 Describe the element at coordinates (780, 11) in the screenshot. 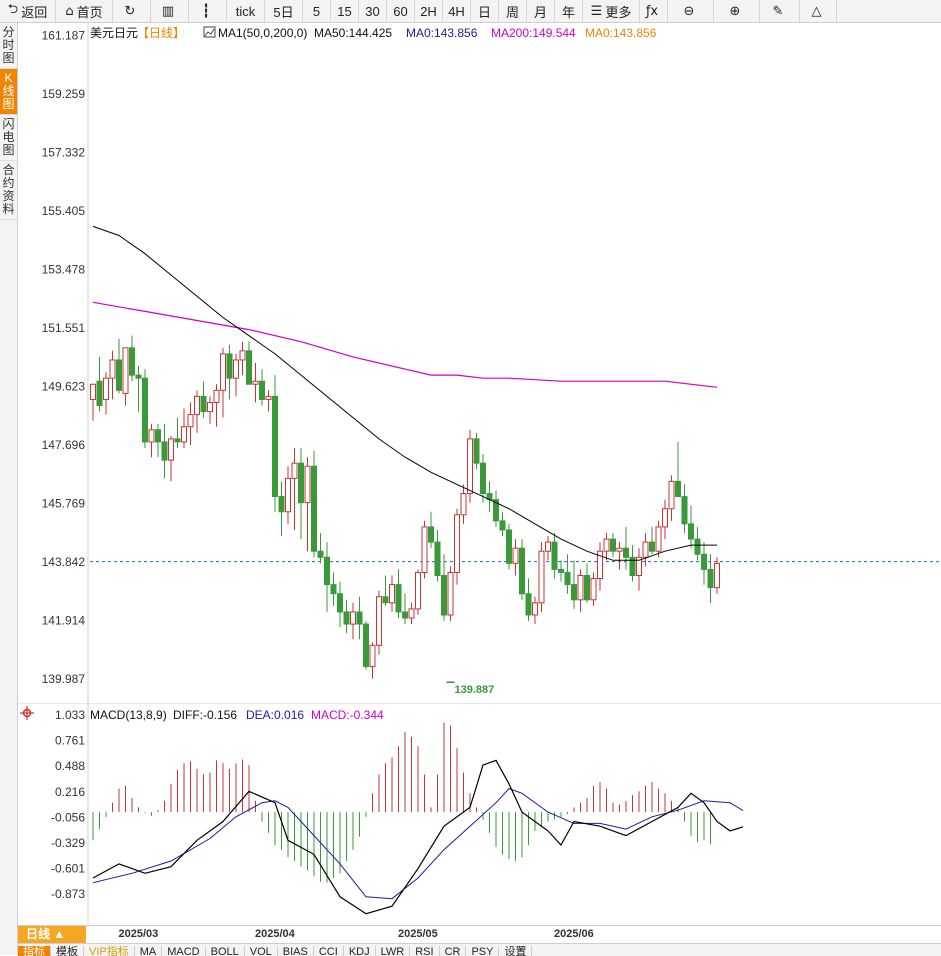

I see `toolbar-button-21: ✎` at that location.